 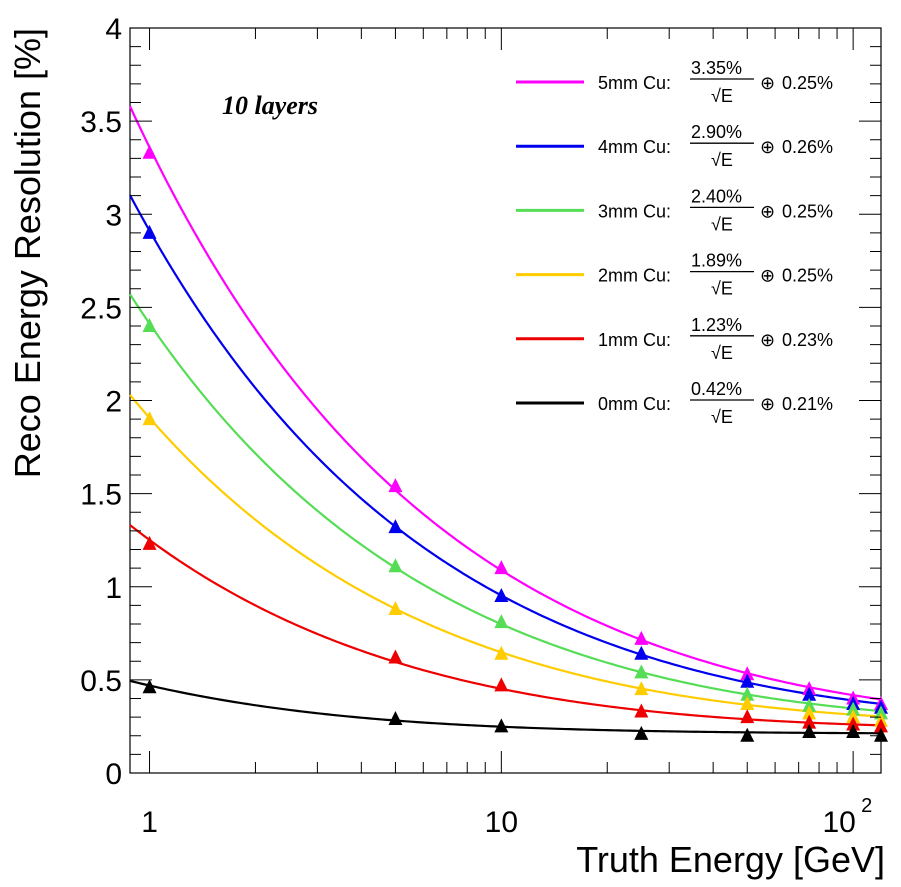 I want to click on y-tick-label: 3, so click(x=113, y=215).